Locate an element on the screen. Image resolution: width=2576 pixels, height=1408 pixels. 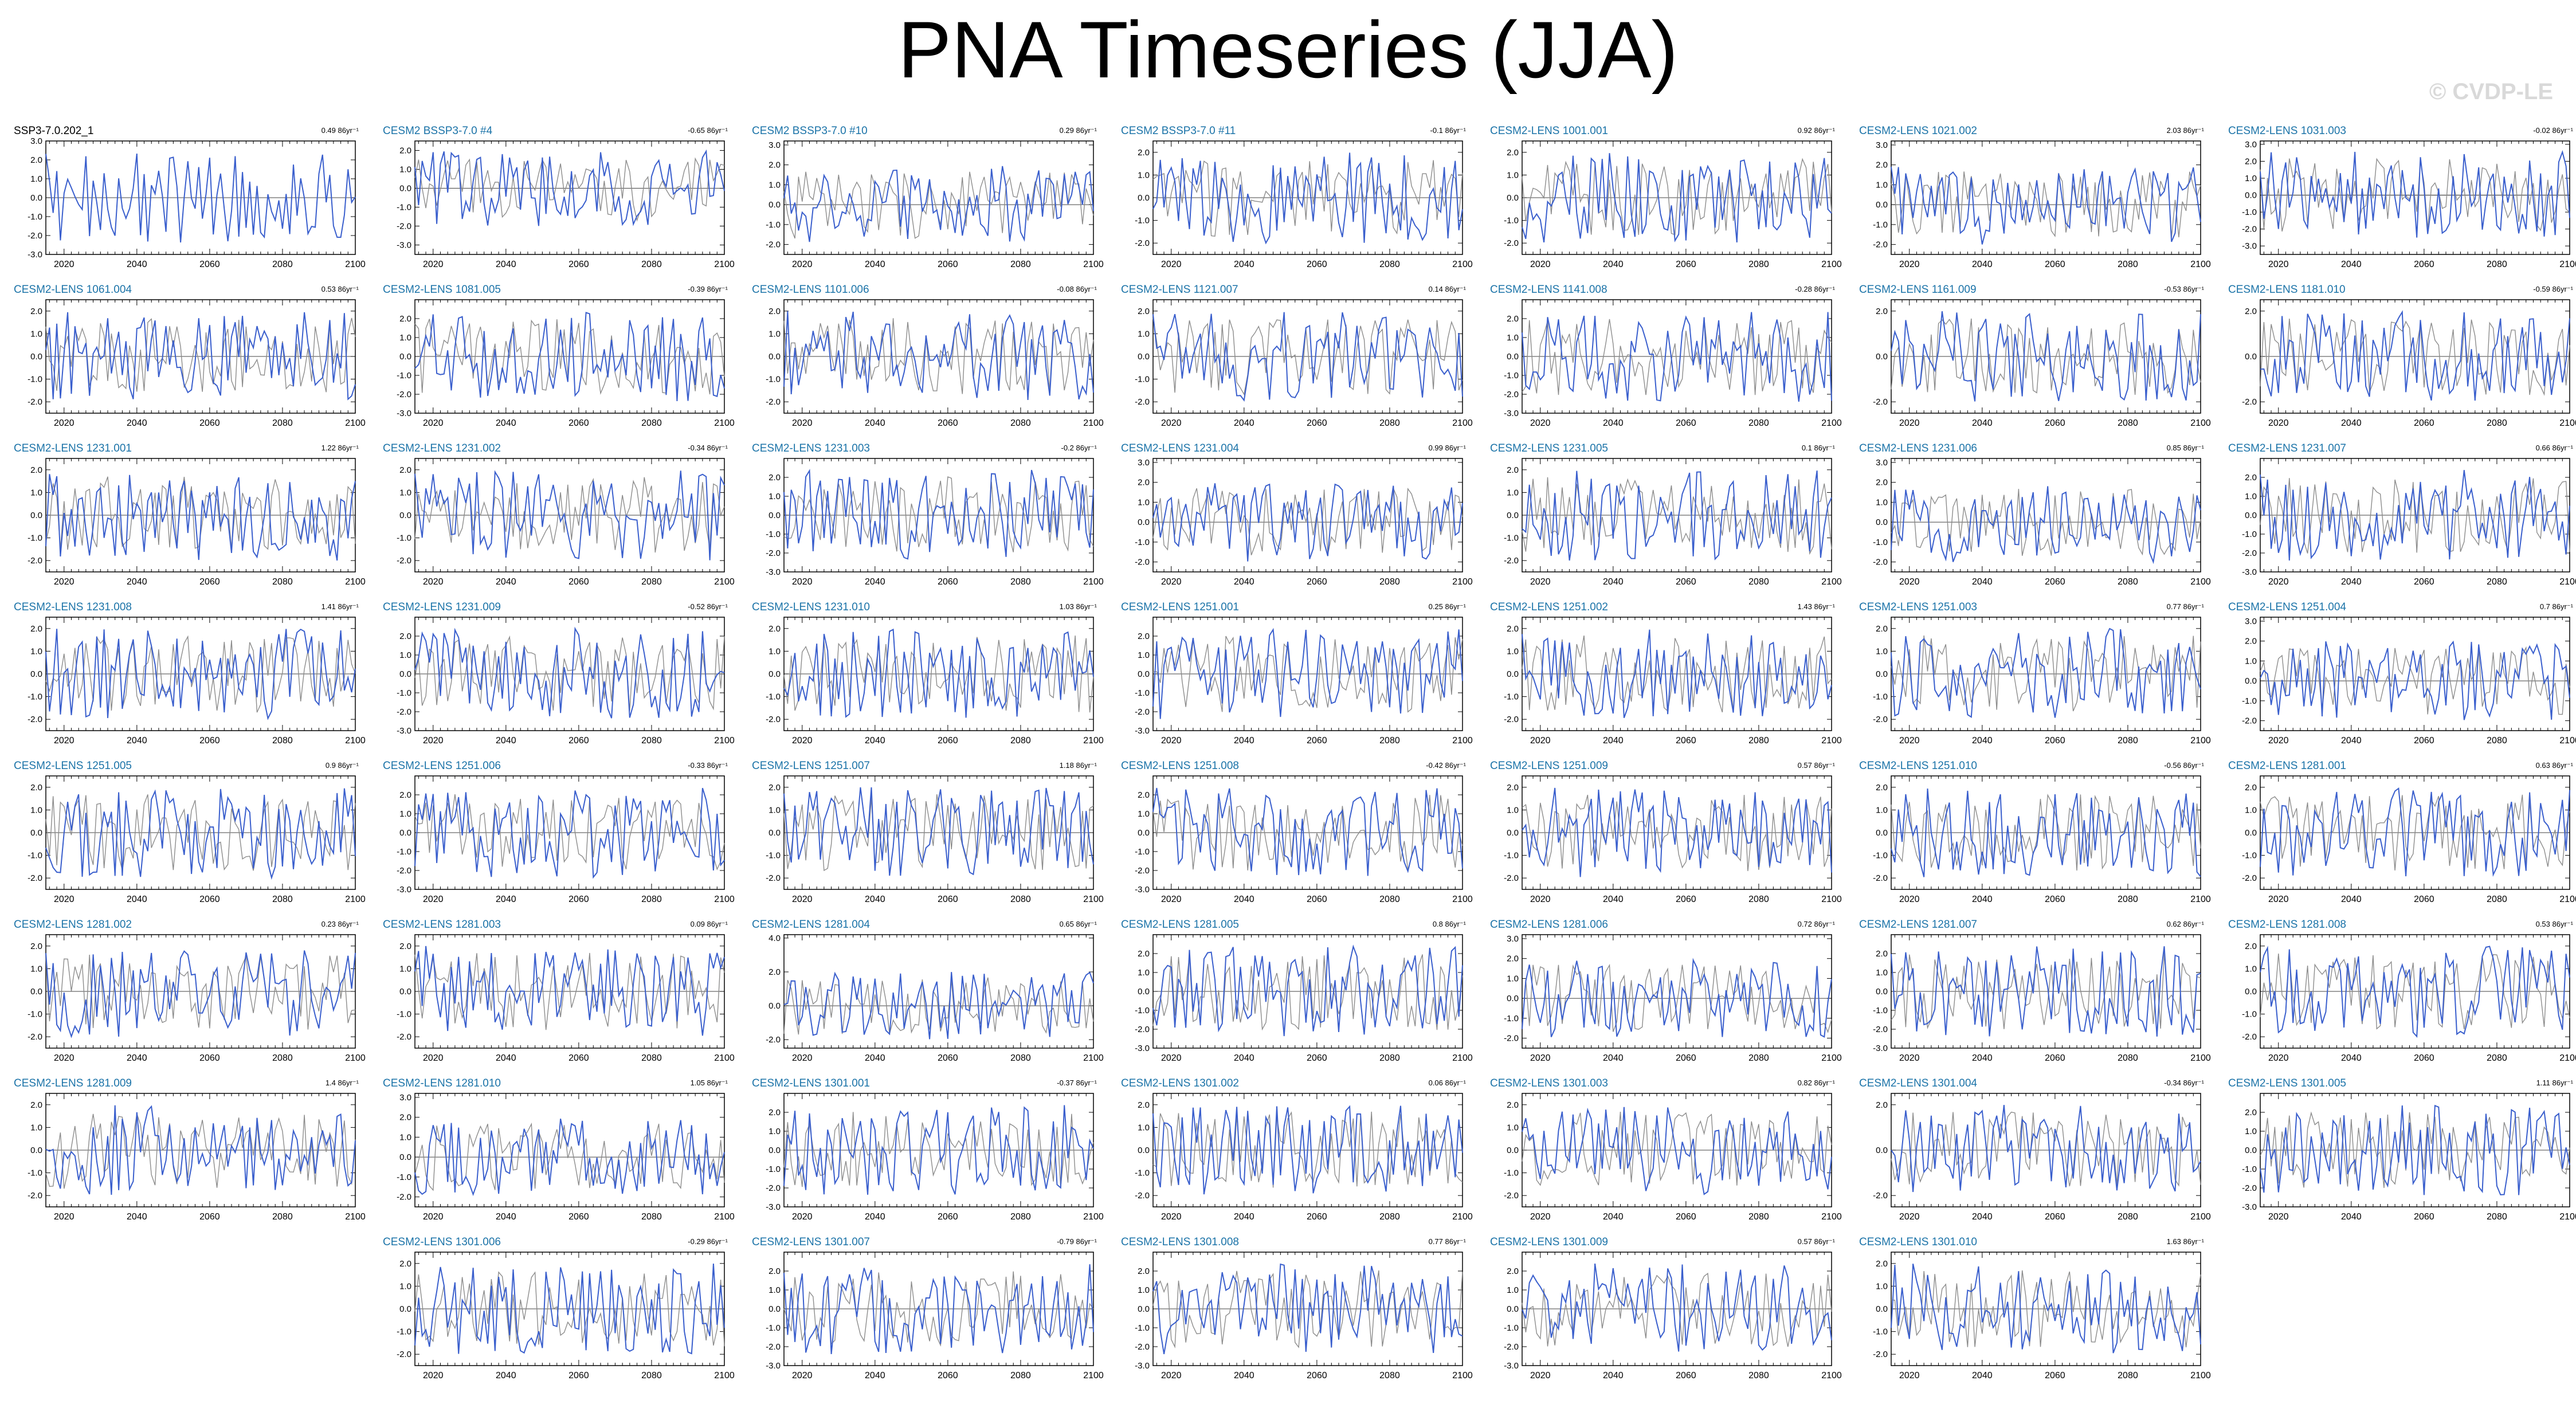
plot-frame is located at coordinates (569, 198).